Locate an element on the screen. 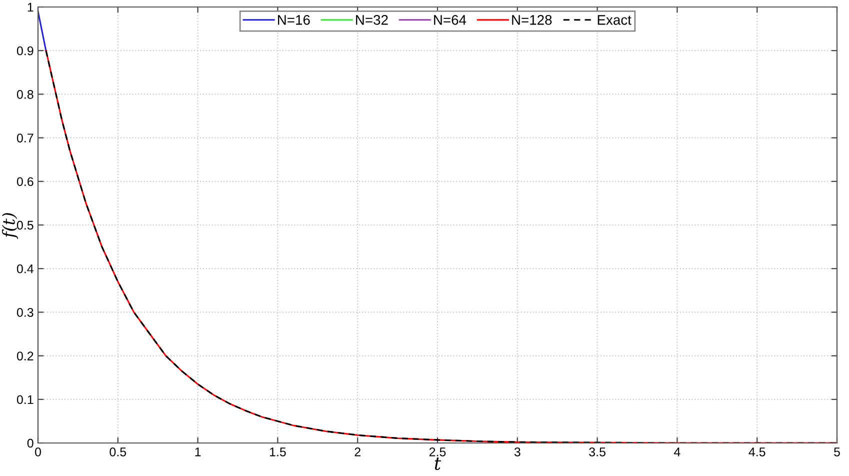 The height and width of the screenshot is (476, 849). x-tick-label: 1.5 is located at coordinates (278, 452).